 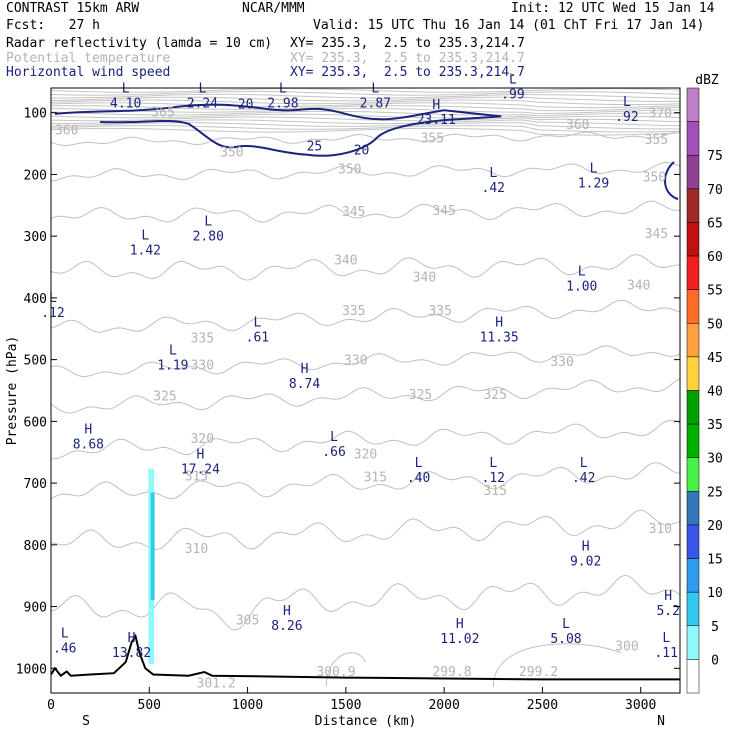 What do you see at coordinates (715, 560) in the screenshot?
I see `colorbar-level-label: 15` at bounding box center [715, 560].